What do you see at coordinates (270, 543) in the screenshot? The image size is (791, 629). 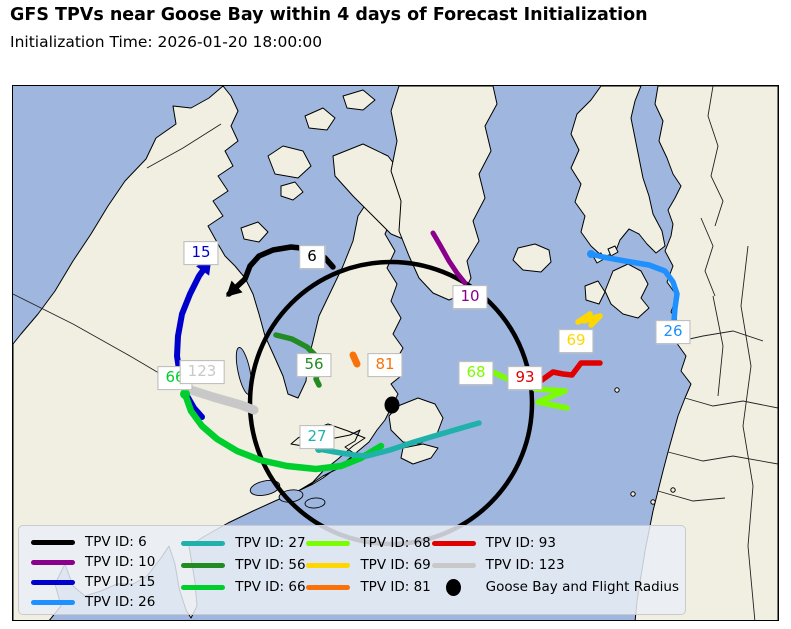 I see `legend-item-label: TPV ID: 27` at bounding box center [270, 543].